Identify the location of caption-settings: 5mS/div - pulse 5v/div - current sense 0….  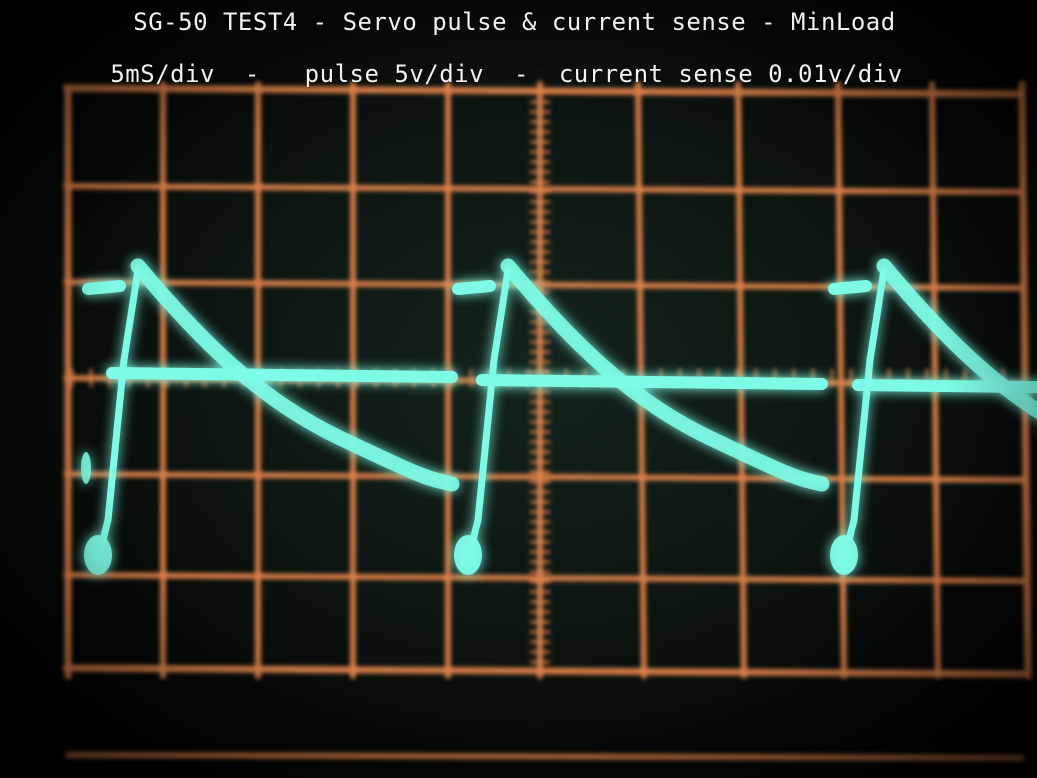
(506, 74).